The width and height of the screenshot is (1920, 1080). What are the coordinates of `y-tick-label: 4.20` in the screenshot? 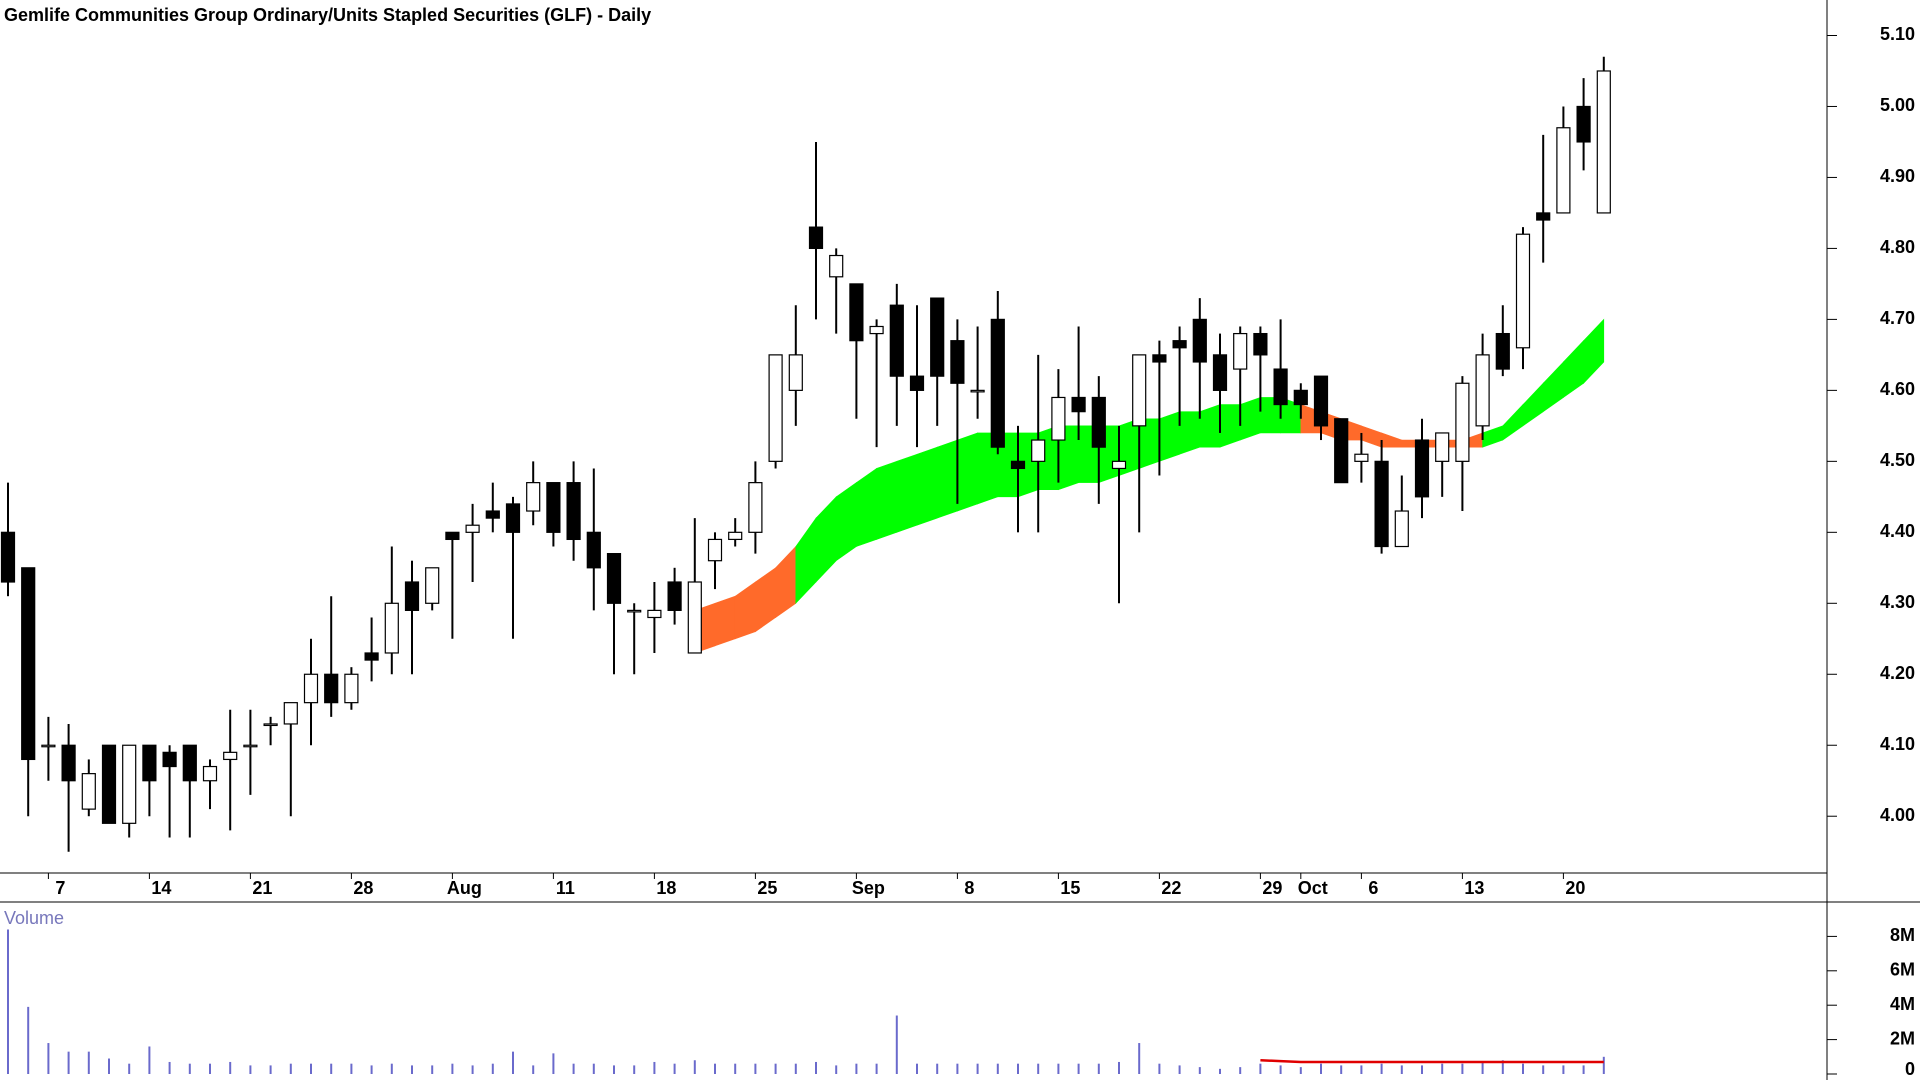 It's located at (1897, 673).